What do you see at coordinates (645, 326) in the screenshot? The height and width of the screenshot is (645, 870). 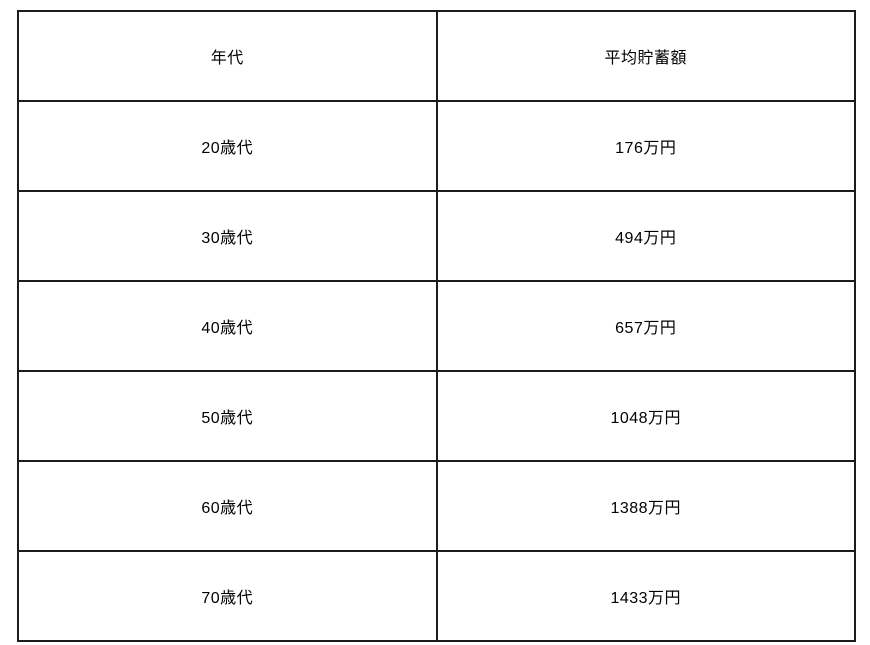 I see `cell-savings: 657万円` at bounding box center [645, 326].